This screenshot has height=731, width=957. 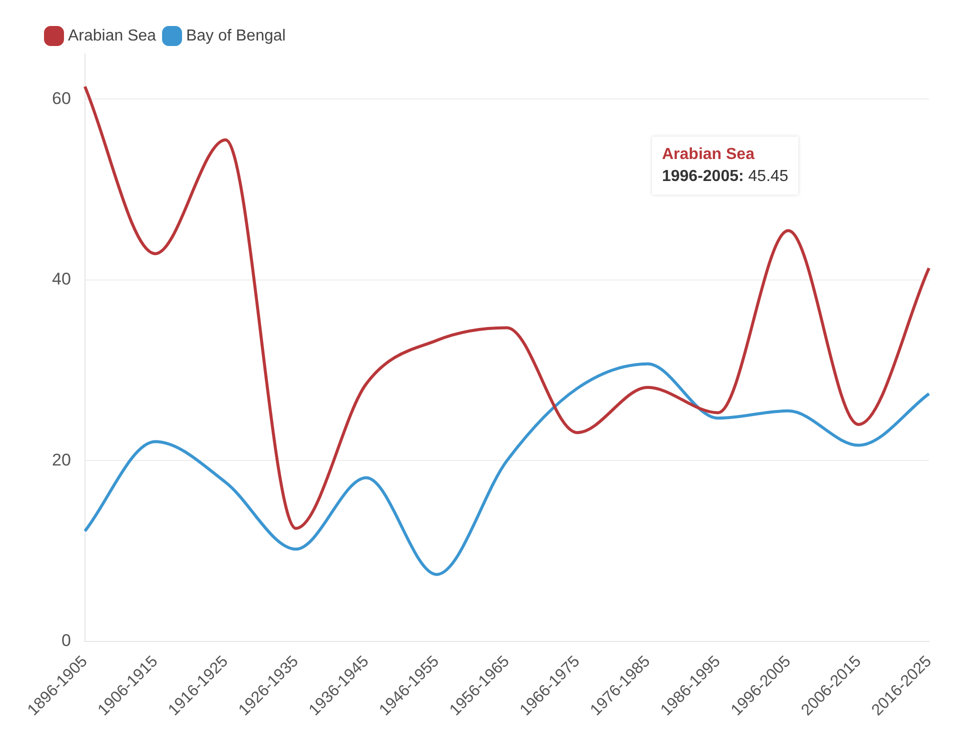 What do you see at coordinates (112, 35) in the screenshot?
I see `legend-label: Arabian Sea` at bounding box center [112, 35].